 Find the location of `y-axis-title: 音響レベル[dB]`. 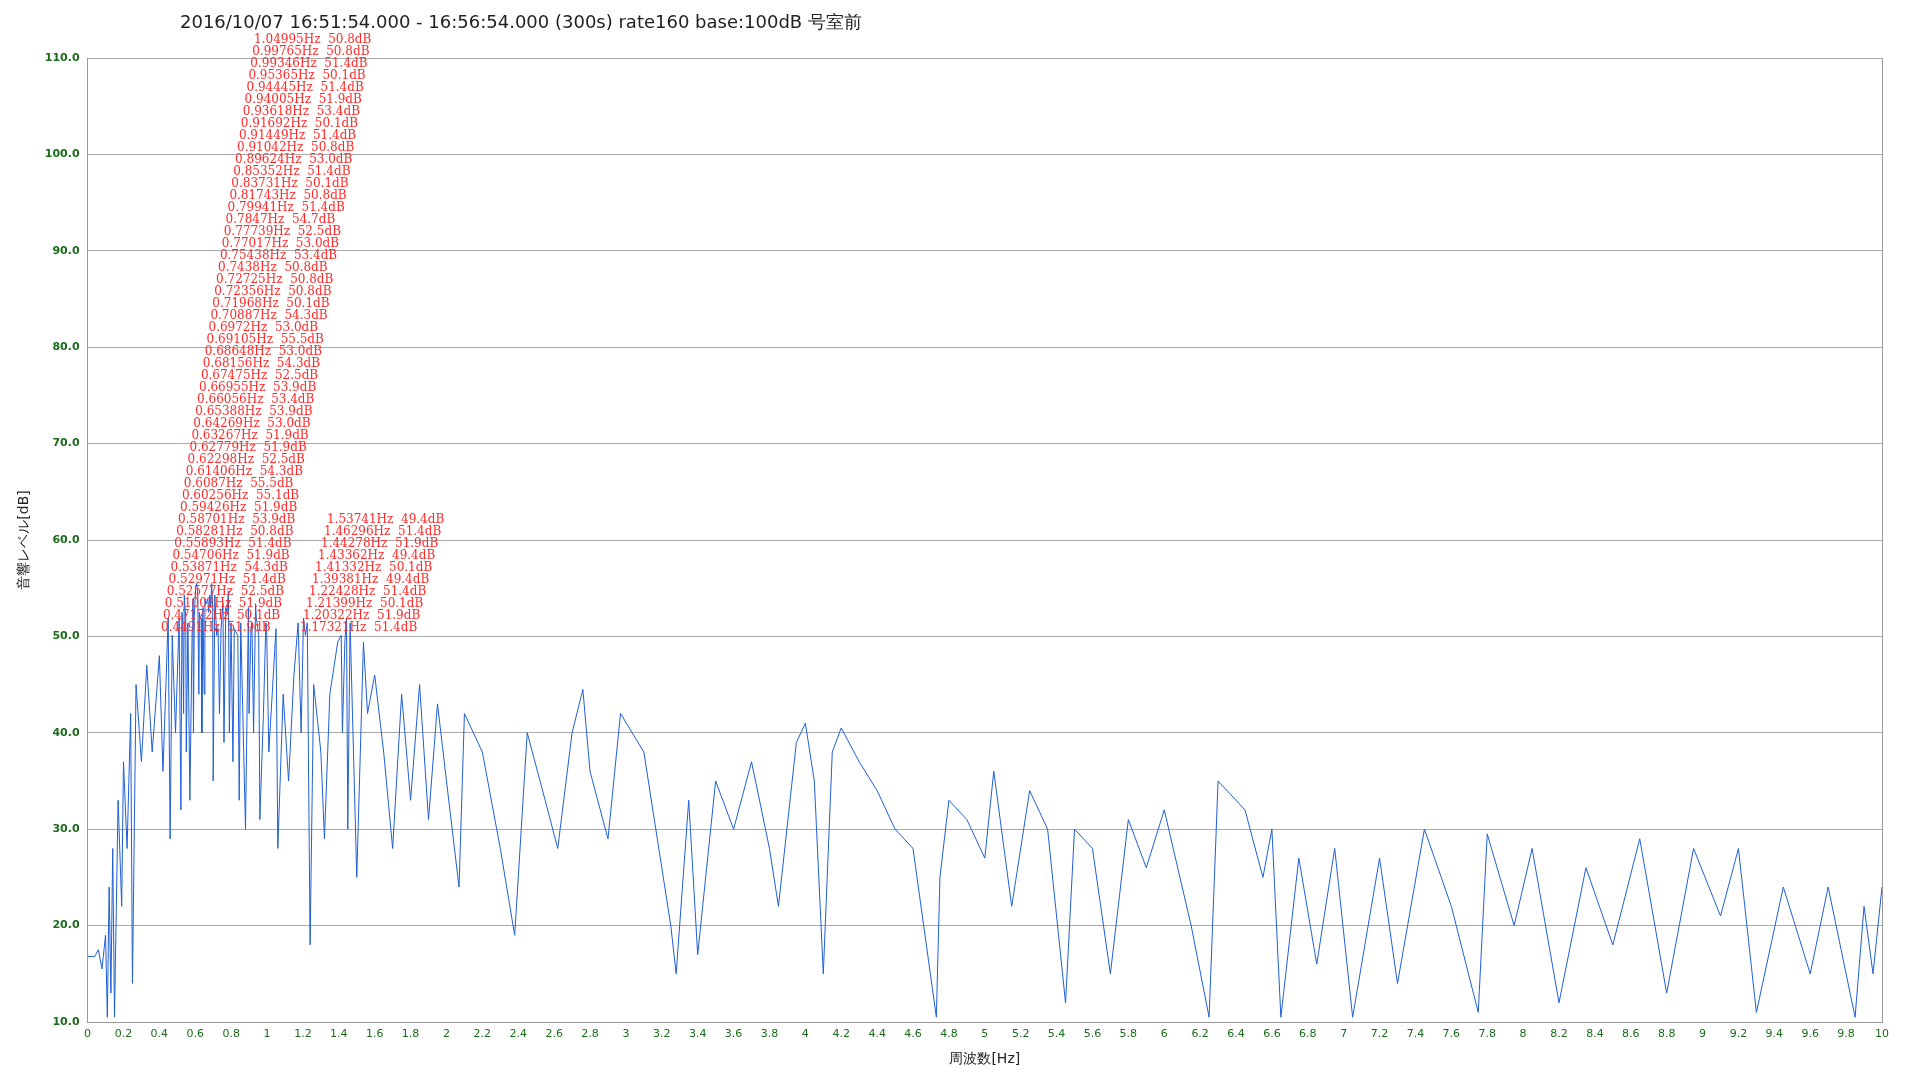

y-axis-title: 音響レベル[dB] is located at coordinates (23, 540).